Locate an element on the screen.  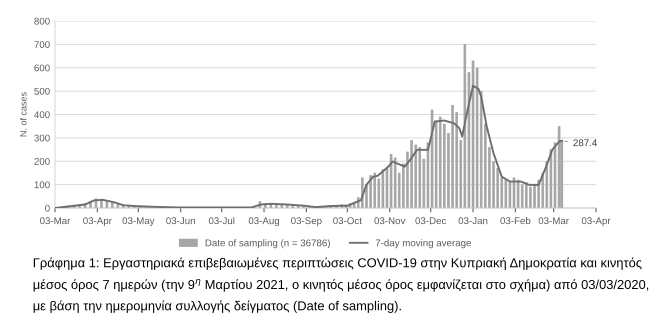
x-tick-label: 03-Sep is located at coordinates (306, 221).